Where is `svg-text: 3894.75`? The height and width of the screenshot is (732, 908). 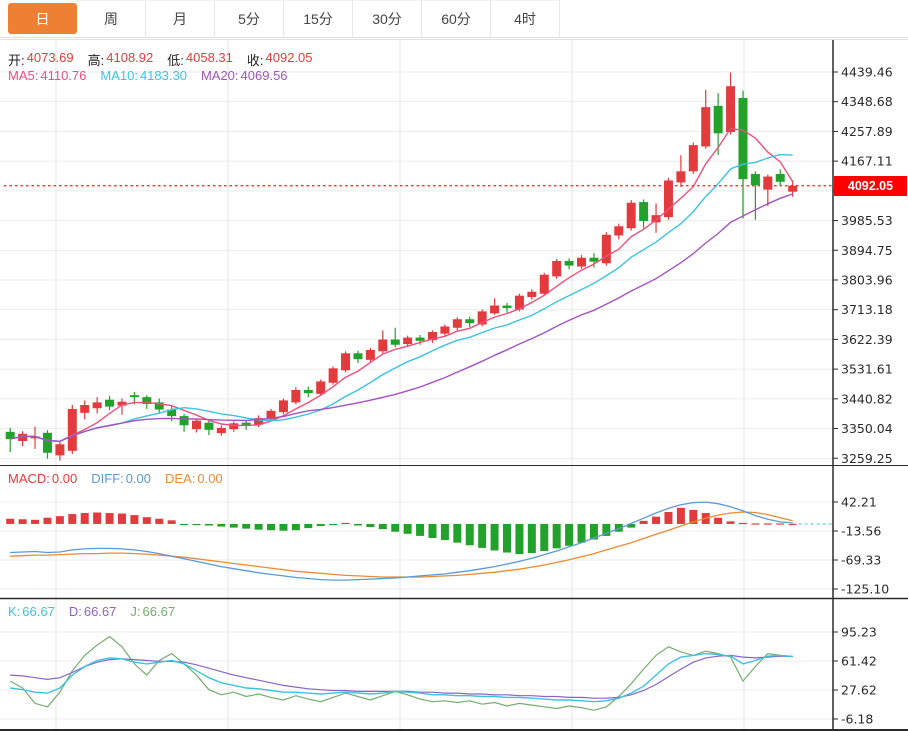
svg-text: 3894.75 is located at coordinates (867, 250).